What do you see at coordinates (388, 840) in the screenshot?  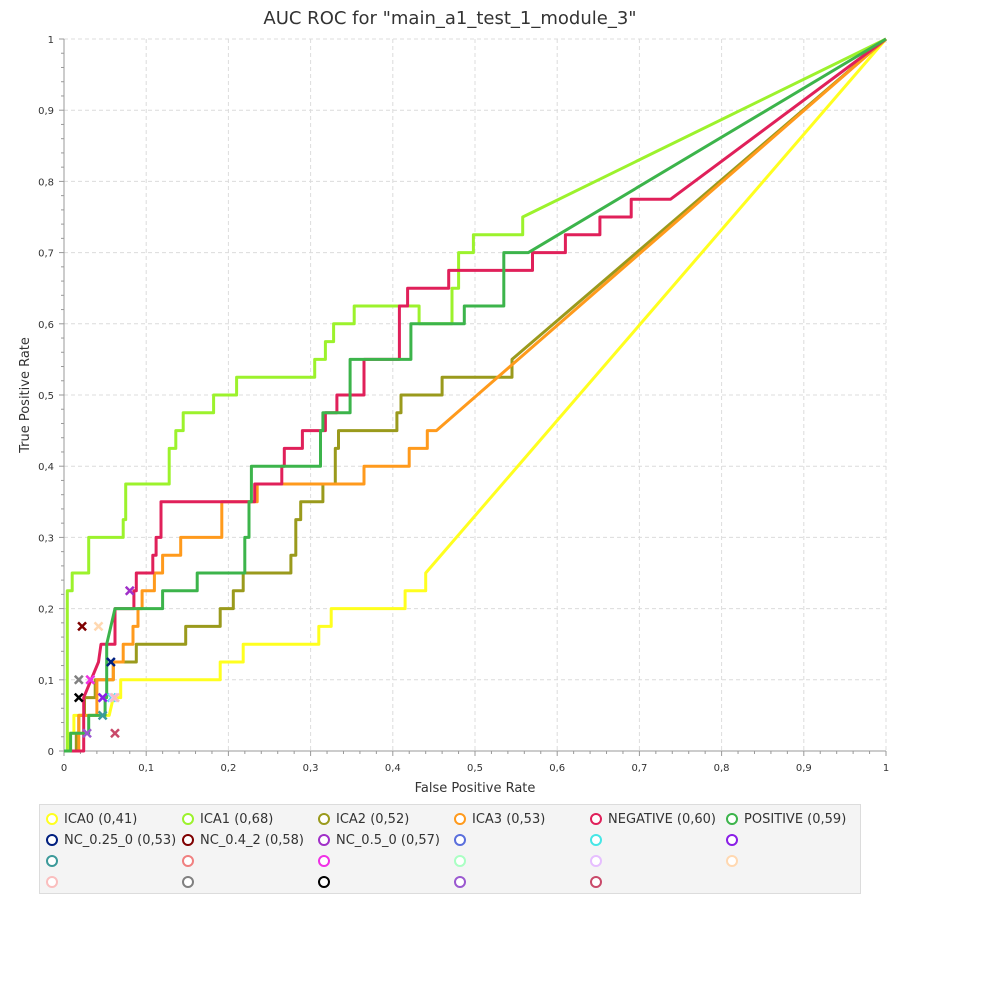 I see `legend-label: NC_0.5_0 (0,57)` at bounding box center [388, 840].